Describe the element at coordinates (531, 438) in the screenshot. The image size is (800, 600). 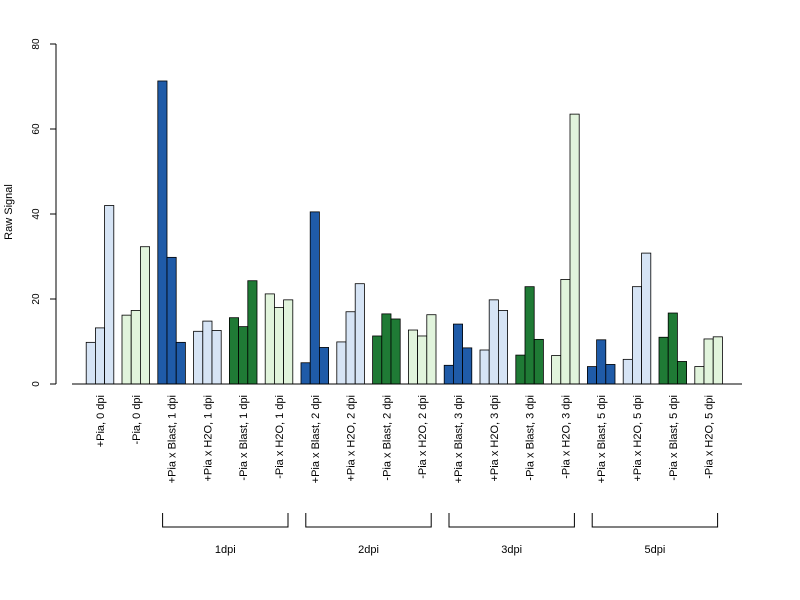
I see `x-tick-label: -Pia x Blast, 3 dpi` at that location.